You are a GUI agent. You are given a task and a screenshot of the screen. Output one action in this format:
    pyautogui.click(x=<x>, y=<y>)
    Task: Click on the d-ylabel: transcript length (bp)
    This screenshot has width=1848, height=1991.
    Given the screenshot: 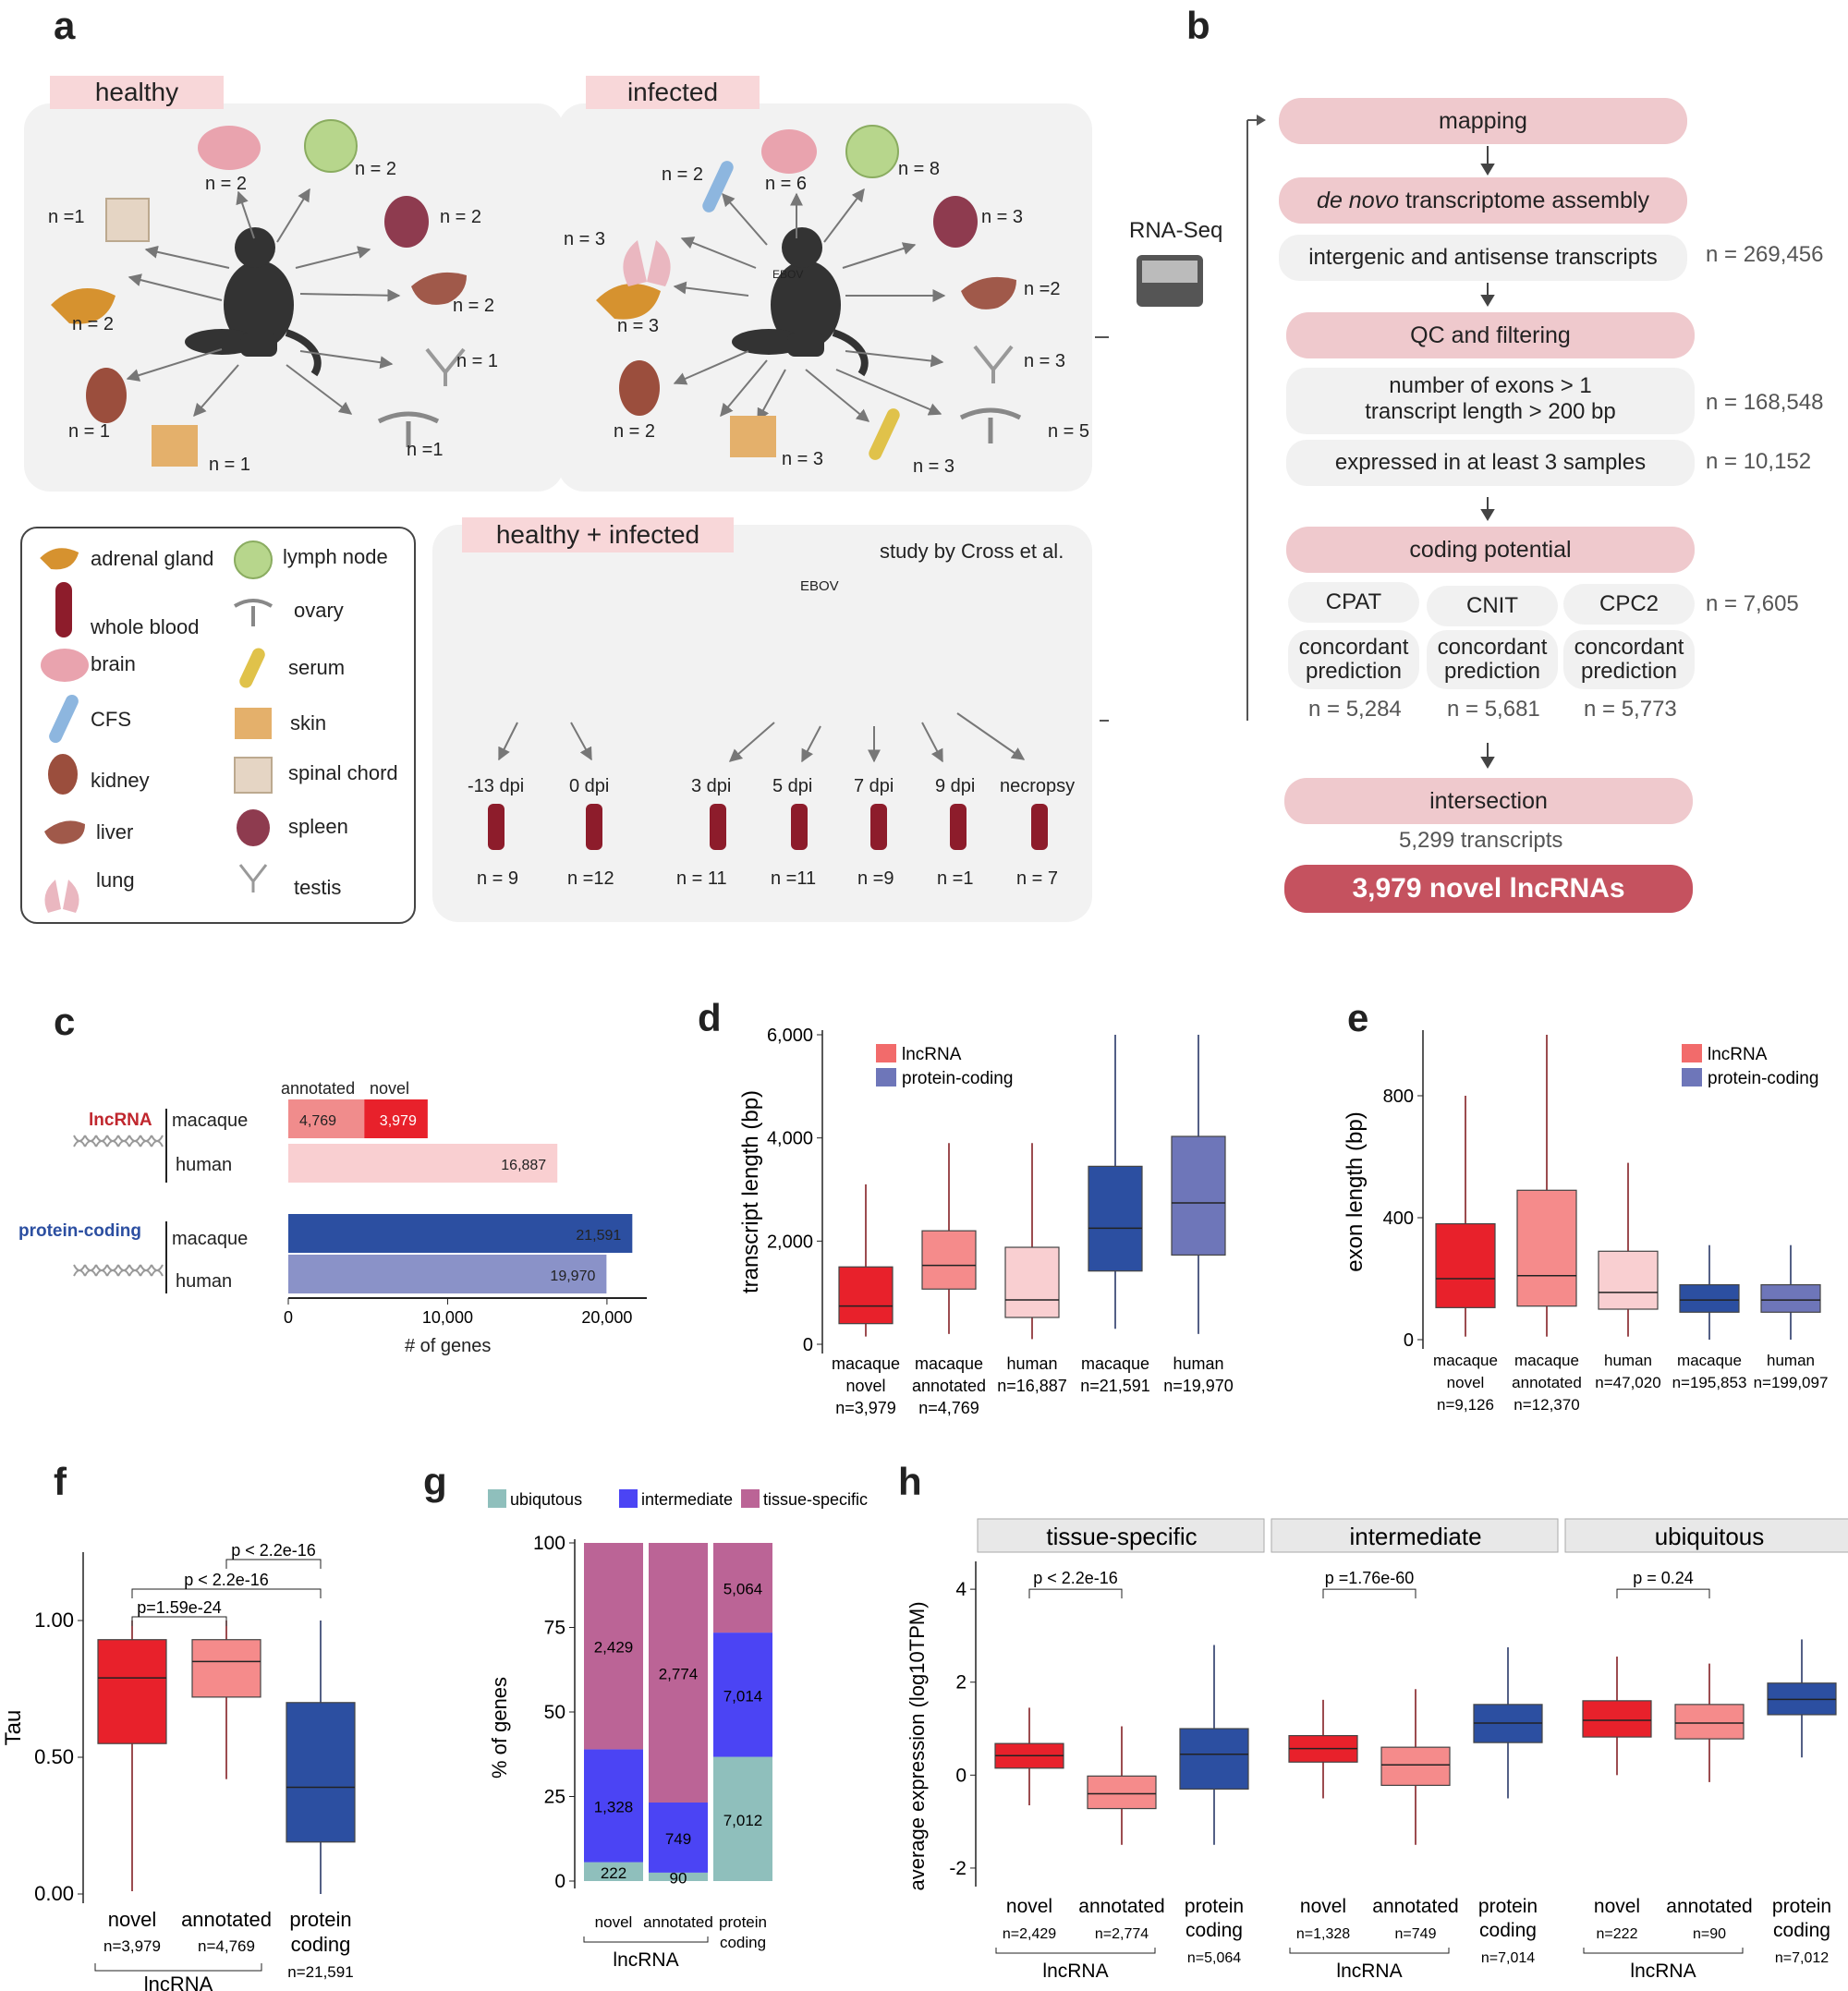 What is the action you would take?
    pyautogui.click(x=750, y=1191)
    